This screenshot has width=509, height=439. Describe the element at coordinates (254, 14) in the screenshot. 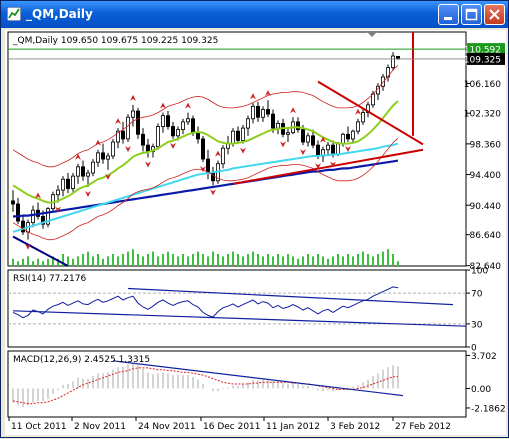

I see `title-bar: _QM,Daily` at that location.